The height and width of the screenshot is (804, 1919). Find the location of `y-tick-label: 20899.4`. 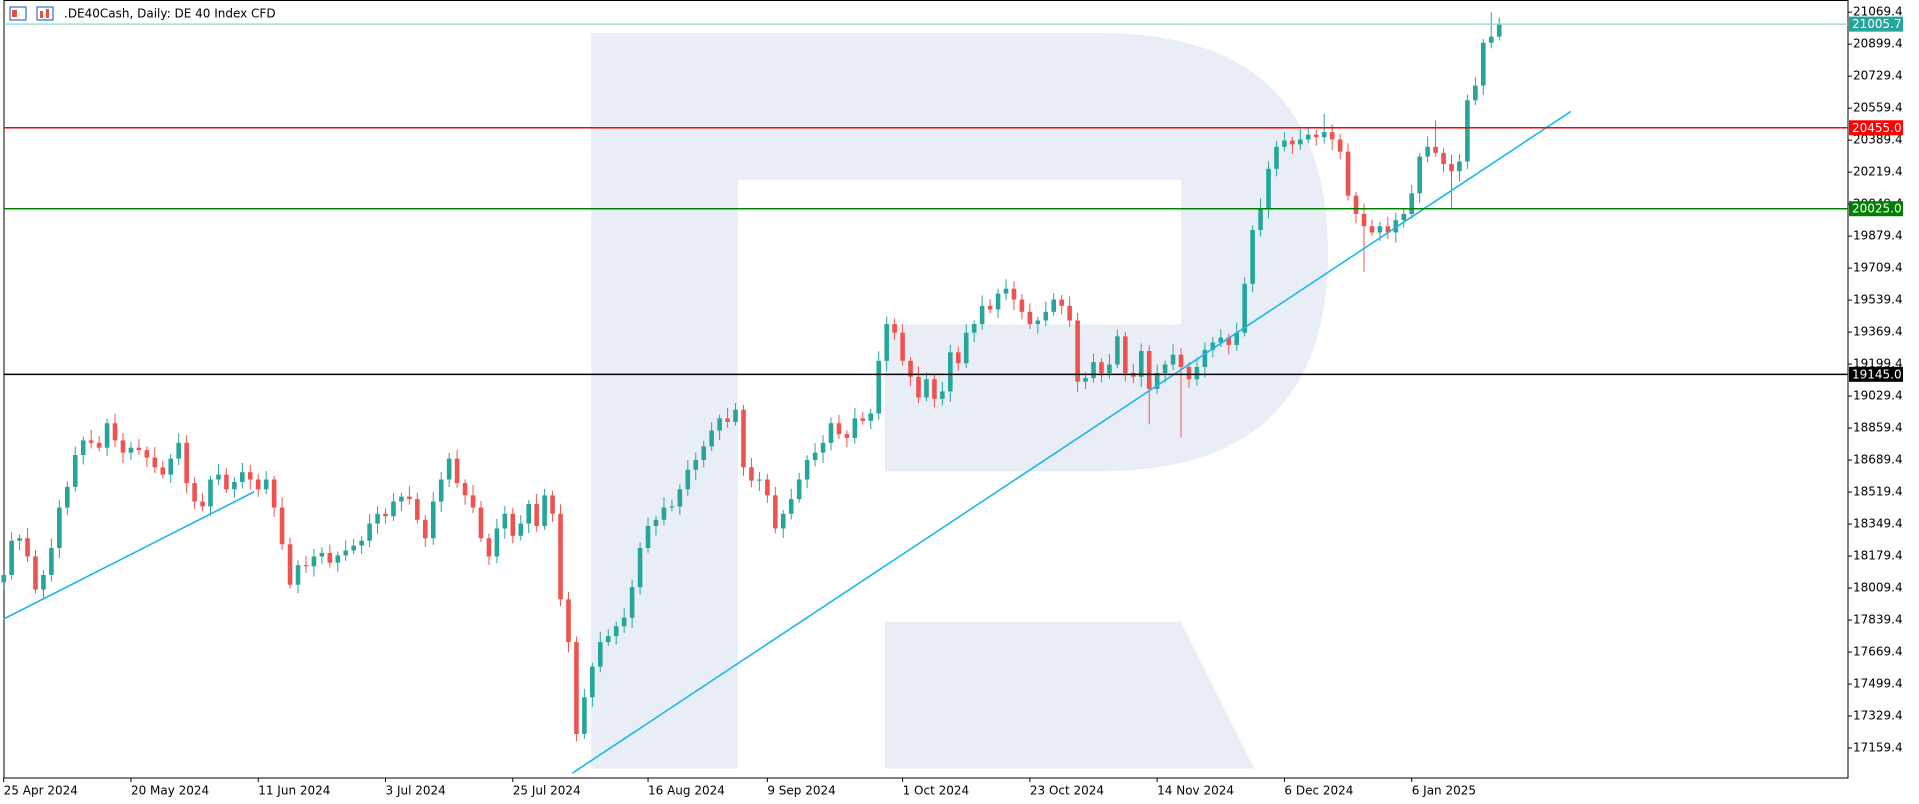

y-tick-label: 20899.4 is located at coordinates (1878, 44).